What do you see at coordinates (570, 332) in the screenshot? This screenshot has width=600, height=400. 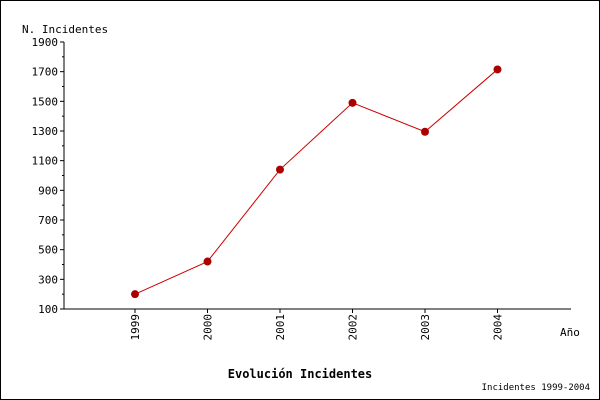 I see `x-axis-label: Año` at bounding box center [570, 332].